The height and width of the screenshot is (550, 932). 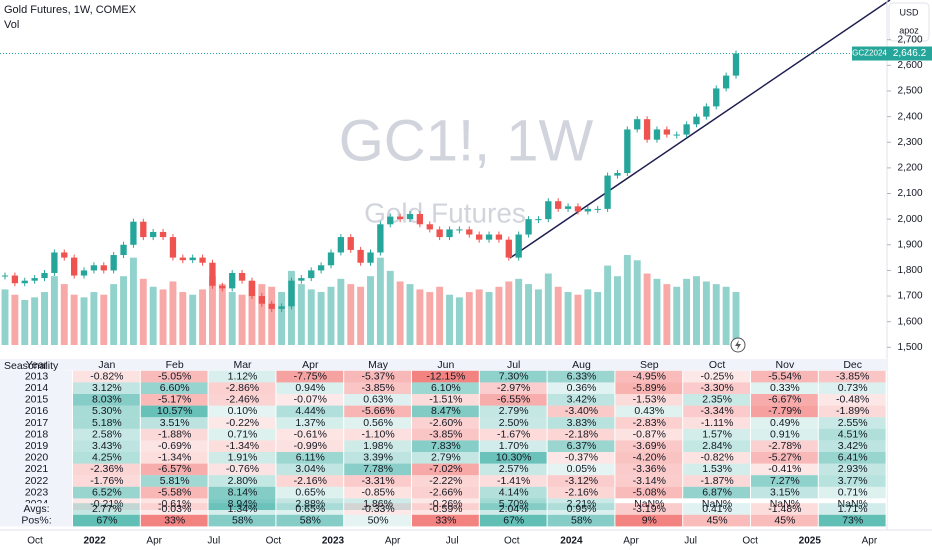 What do you see at coordinates (243, 411) in the screenshot?
I see `table-cell-text: 0.10%` at bounding box center [243, 411].